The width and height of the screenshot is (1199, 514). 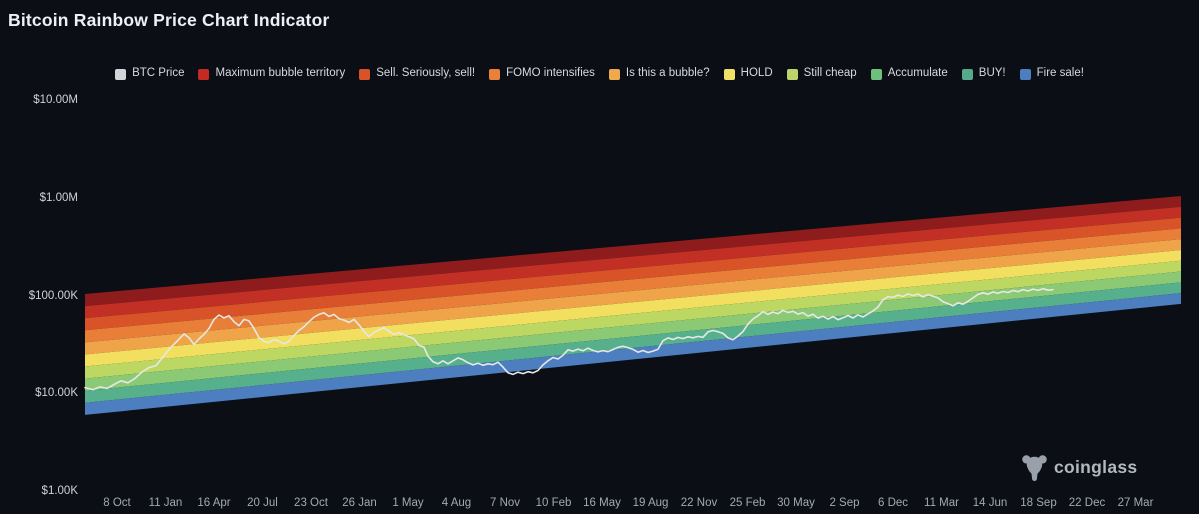 I want to click on legend-item: HOLD, so click(x=748, y=73).